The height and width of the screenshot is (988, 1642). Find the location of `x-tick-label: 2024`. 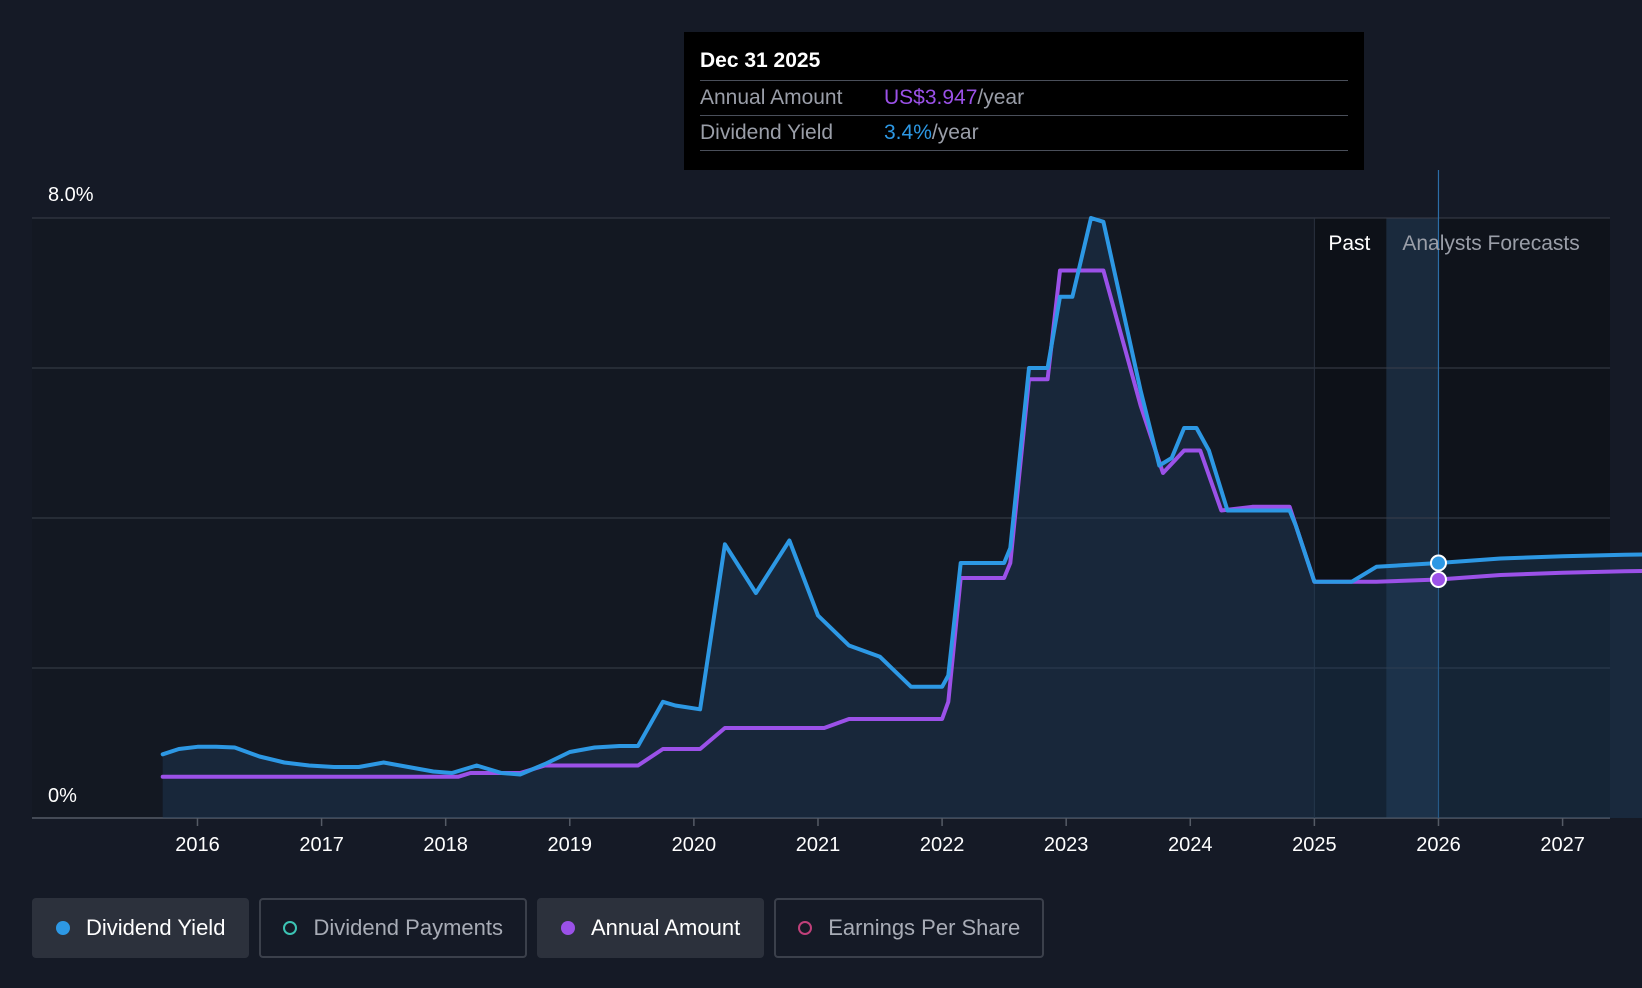

x-tick-label: 2024 is located at coordinates (1190, 845).